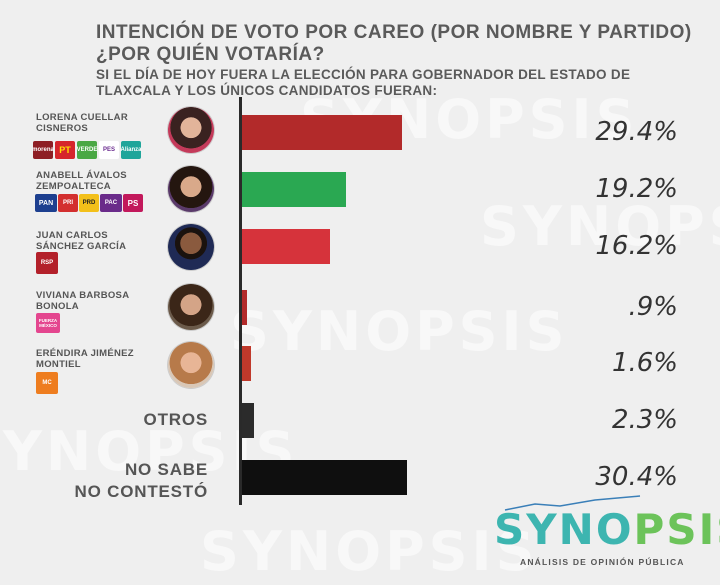  Describe the element at coordinates (636, 132) in the screenshot. I see `value-label: 29.4%` at that location.